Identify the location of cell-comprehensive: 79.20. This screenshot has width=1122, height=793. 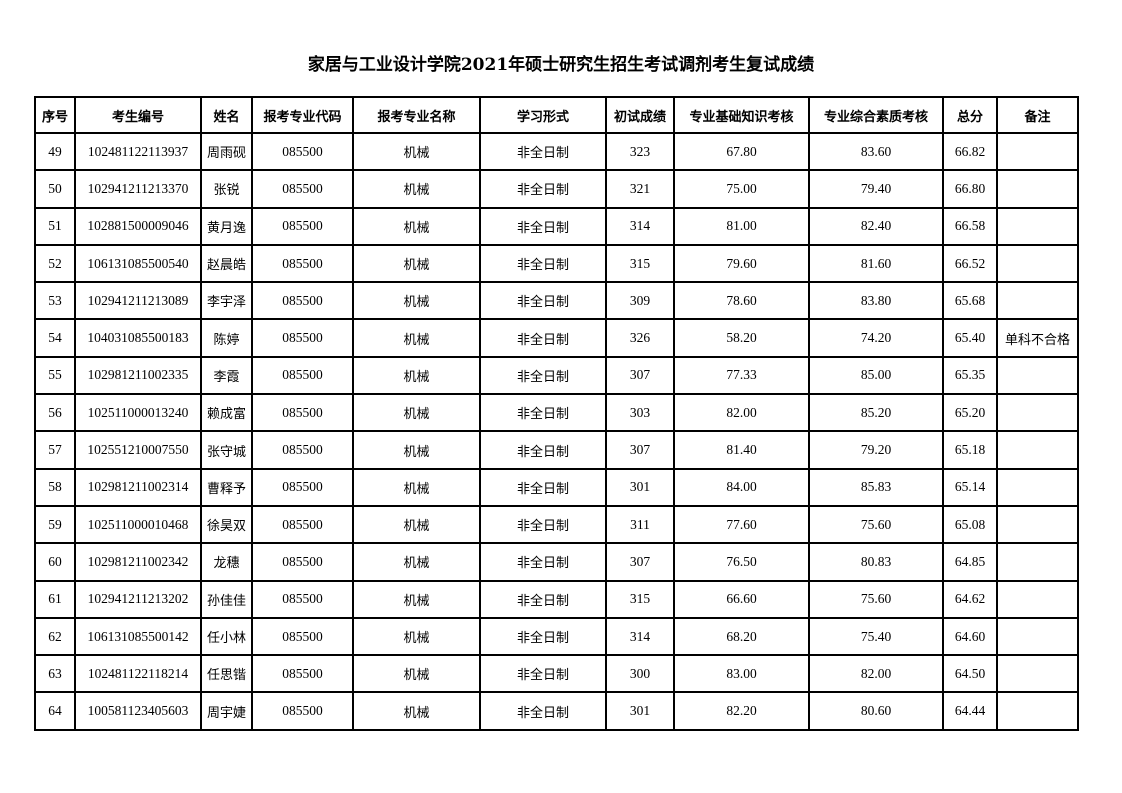
(876, 450).